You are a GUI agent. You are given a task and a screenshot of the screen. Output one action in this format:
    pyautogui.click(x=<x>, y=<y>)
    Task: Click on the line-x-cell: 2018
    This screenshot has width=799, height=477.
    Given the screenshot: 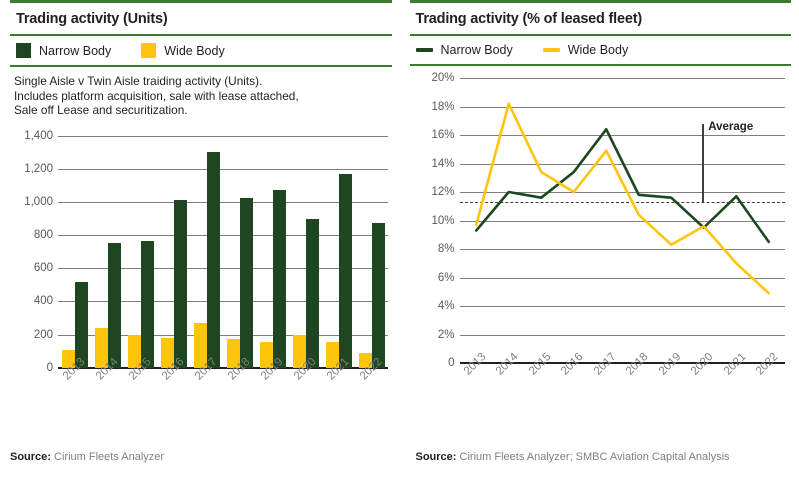 What is the action you would take?
    pyautogui.click(x=638, y=380)
    